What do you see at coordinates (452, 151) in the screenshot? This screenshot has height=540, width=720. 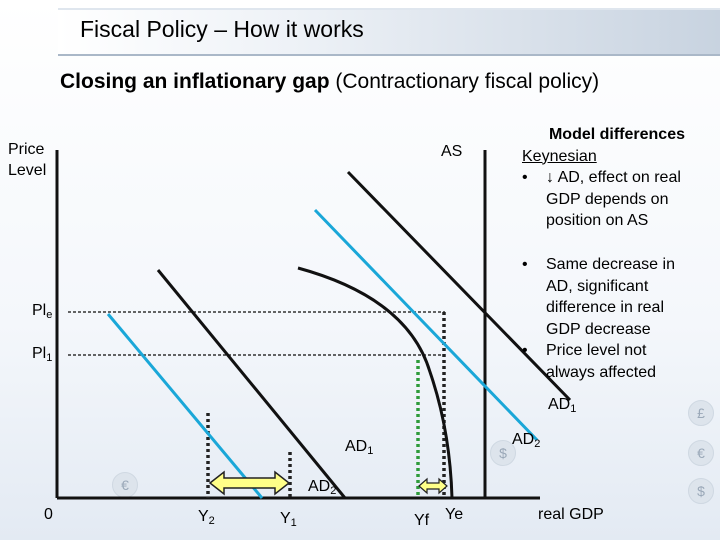 I see `as-label: AS` at bounding box center [452, 151].